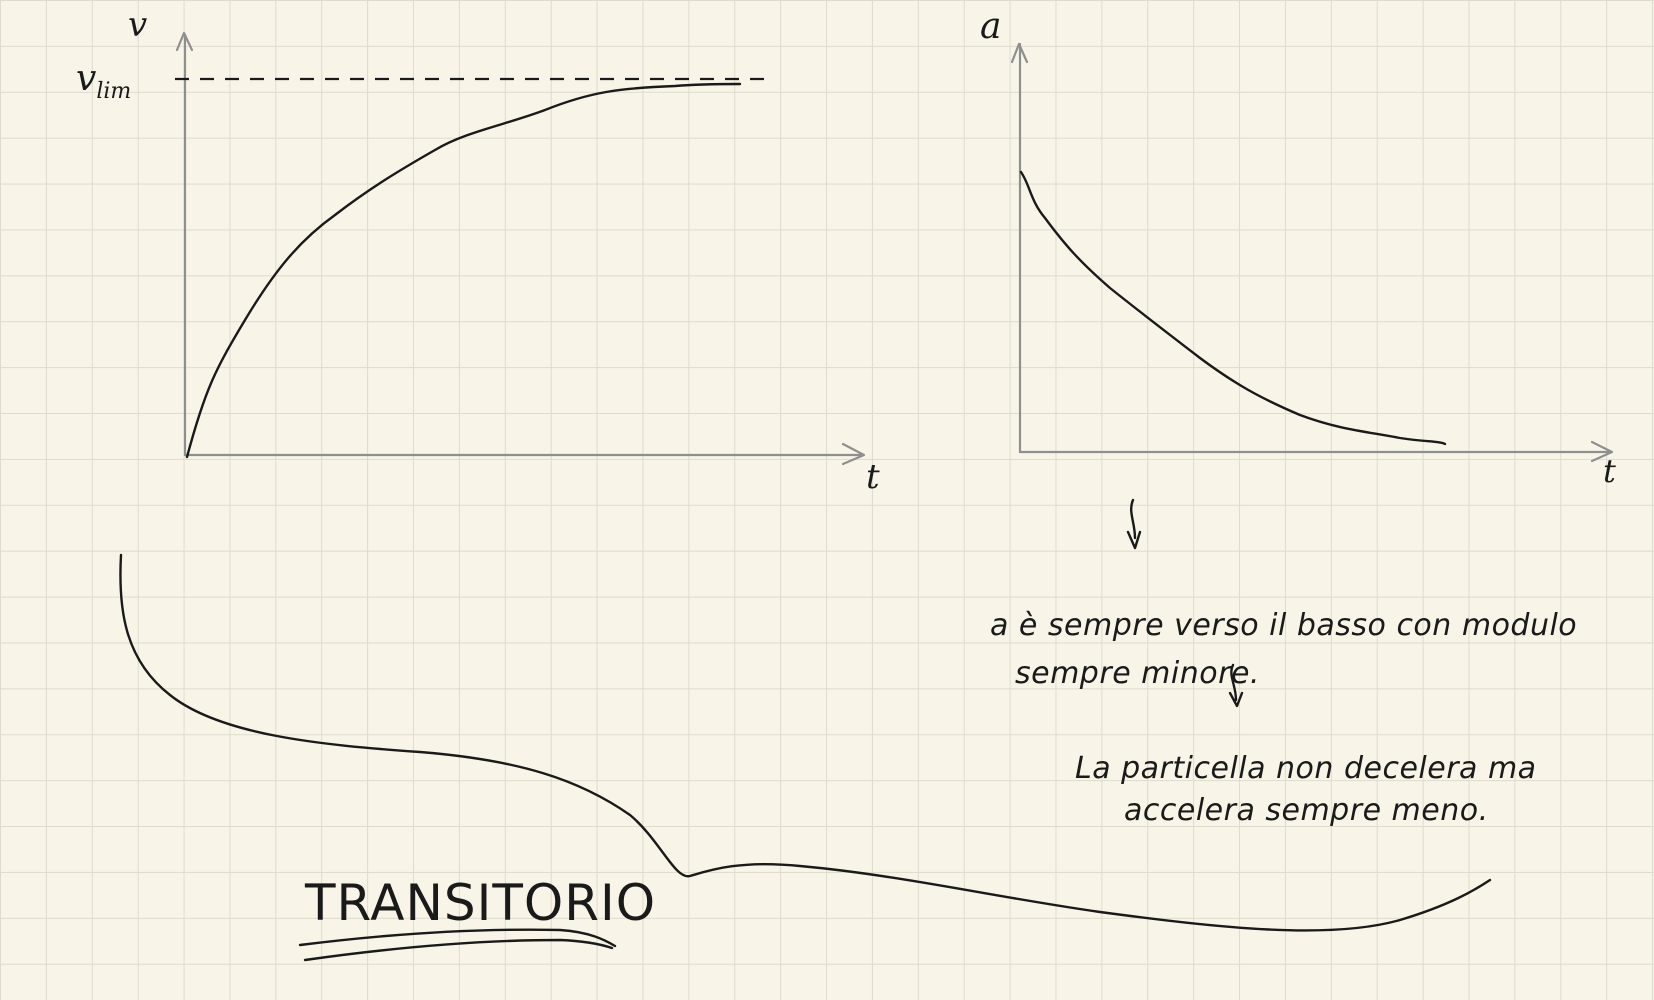 This screenshot has width=1654, height=1000. I want to click on velocity-x-arrowhead, so click(853, 454).